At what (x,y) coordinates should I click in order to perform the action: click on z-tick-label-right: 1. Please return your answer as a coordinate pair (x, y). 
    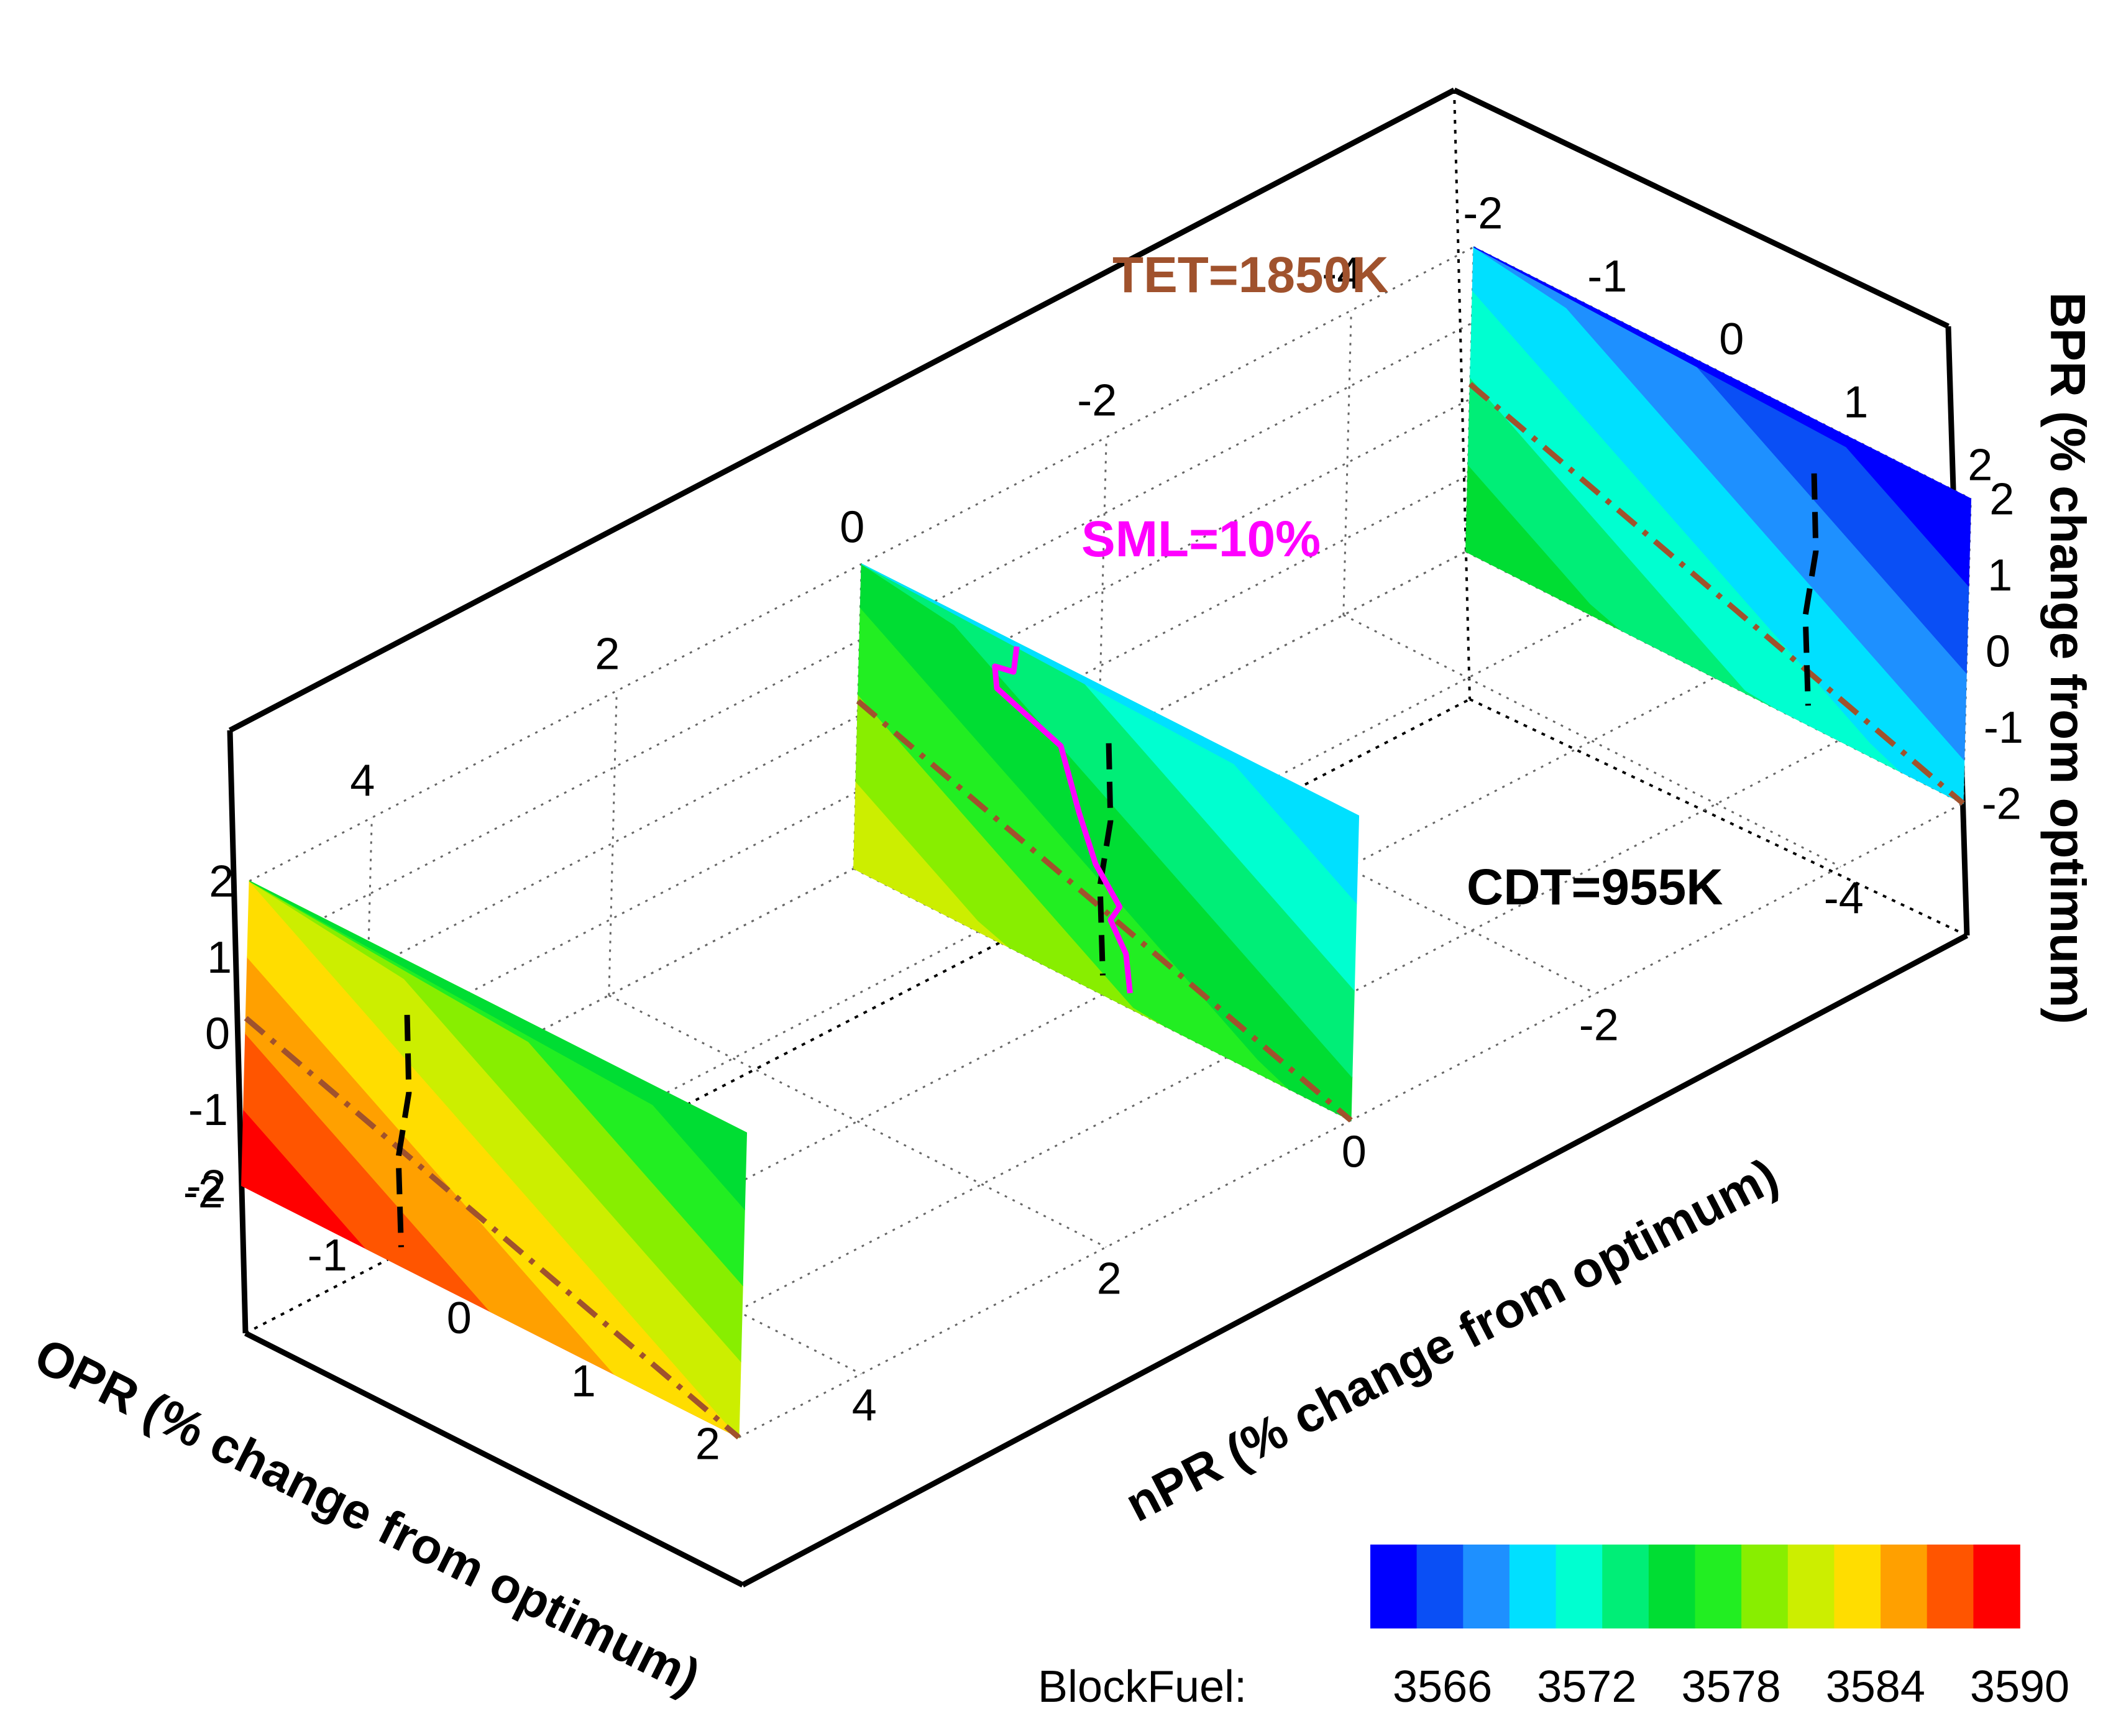
    Looking at the image, I should click on (1999, 575).